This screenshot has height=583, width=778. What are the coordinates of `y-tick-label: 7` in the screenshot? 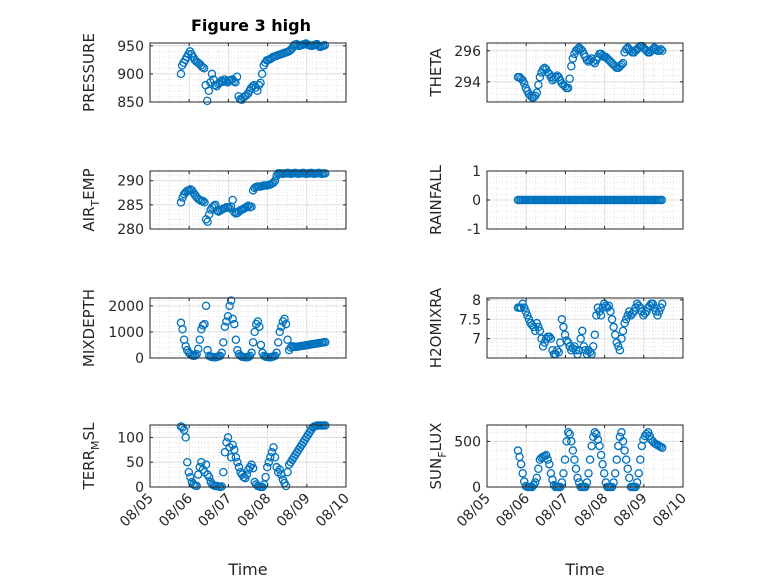 It's located at (476, 340).